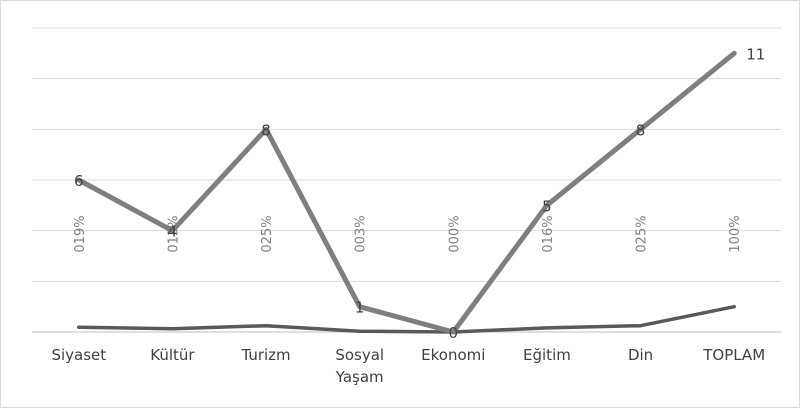 The width and height of the screenshot is (800, 409). I want to click on category-label: Siyaset, so click(78, 355).